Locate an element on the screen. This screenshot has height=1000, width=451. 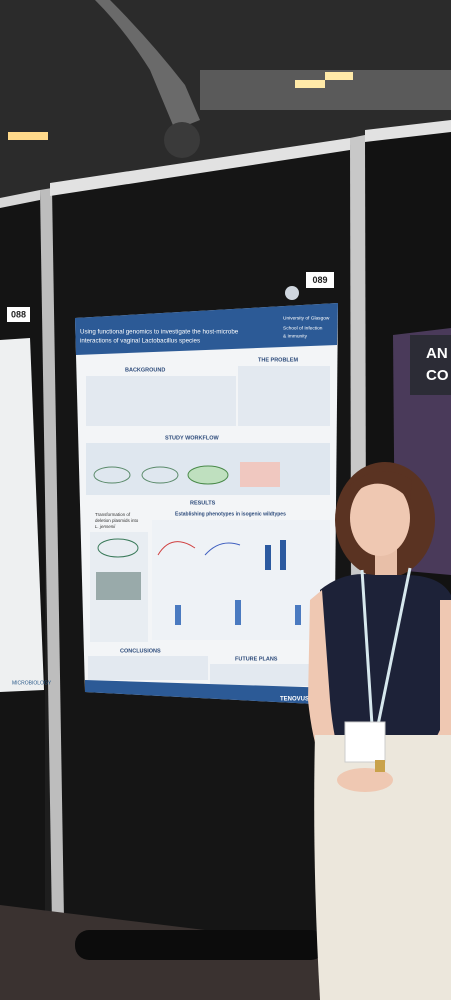
poster-gel is located at coordinates (118, 586).